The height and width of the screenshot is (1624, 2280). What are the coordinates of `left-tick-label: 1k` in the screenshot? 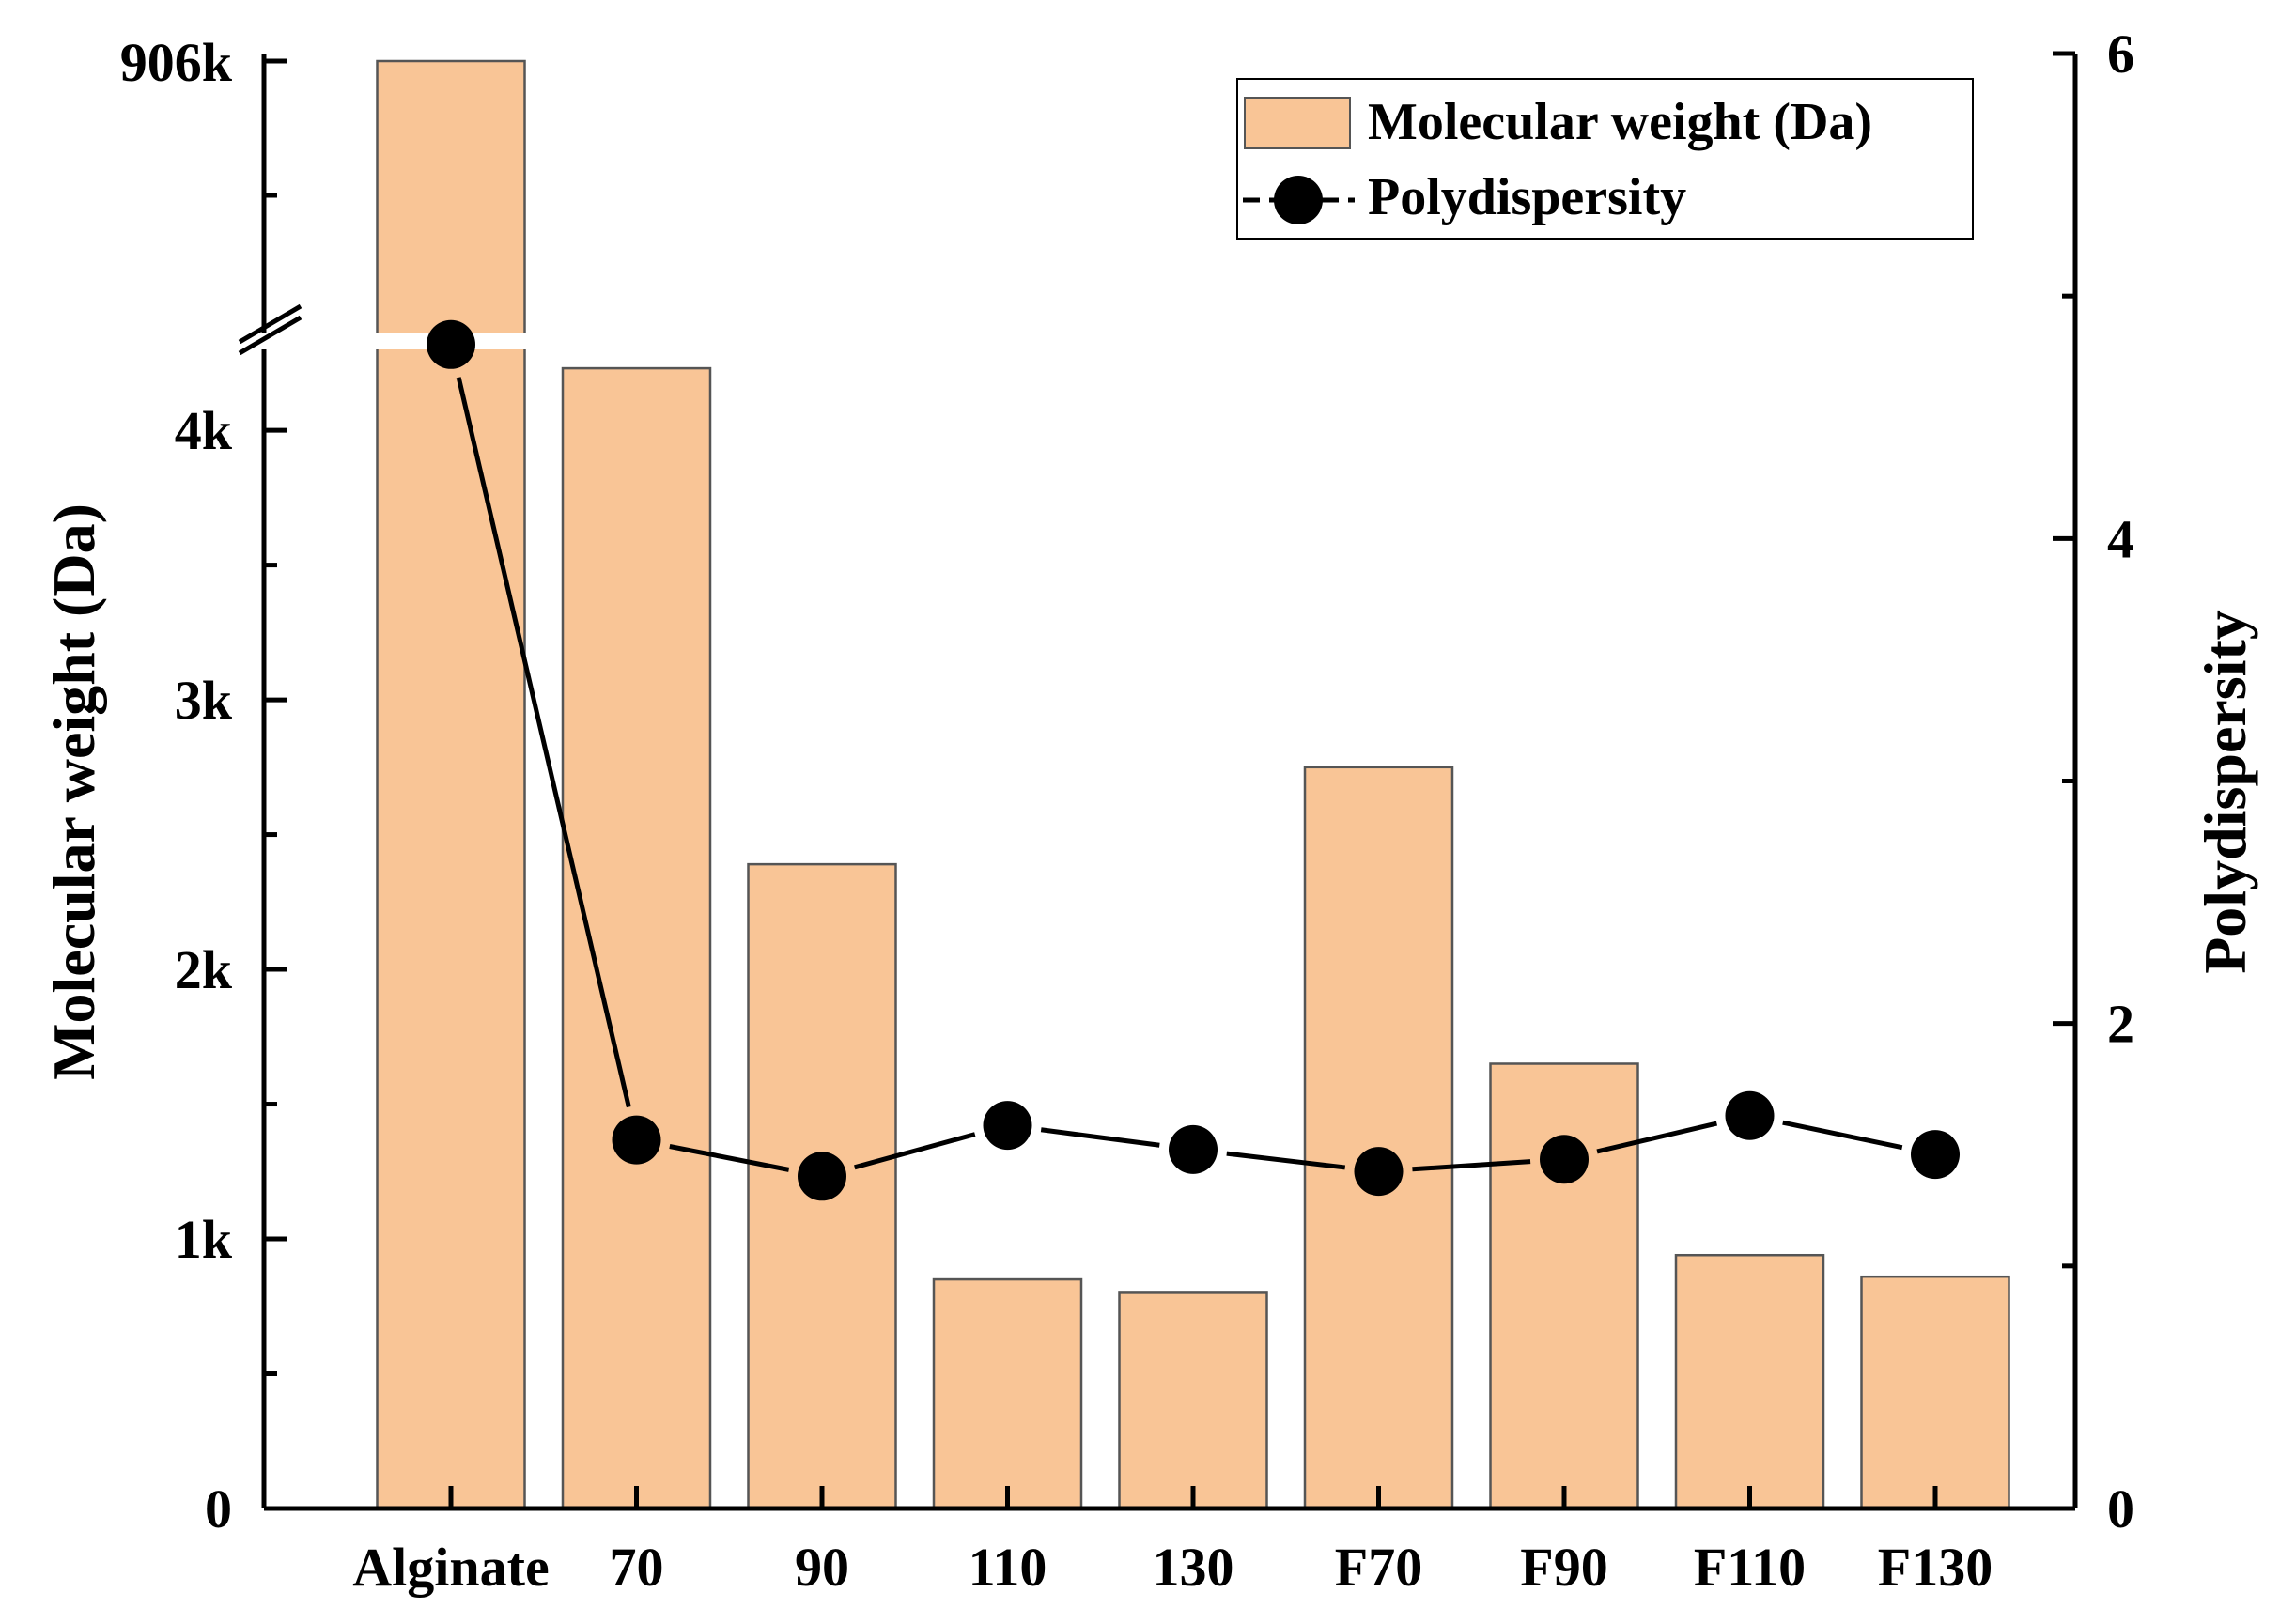 It's located at (204, 1239).